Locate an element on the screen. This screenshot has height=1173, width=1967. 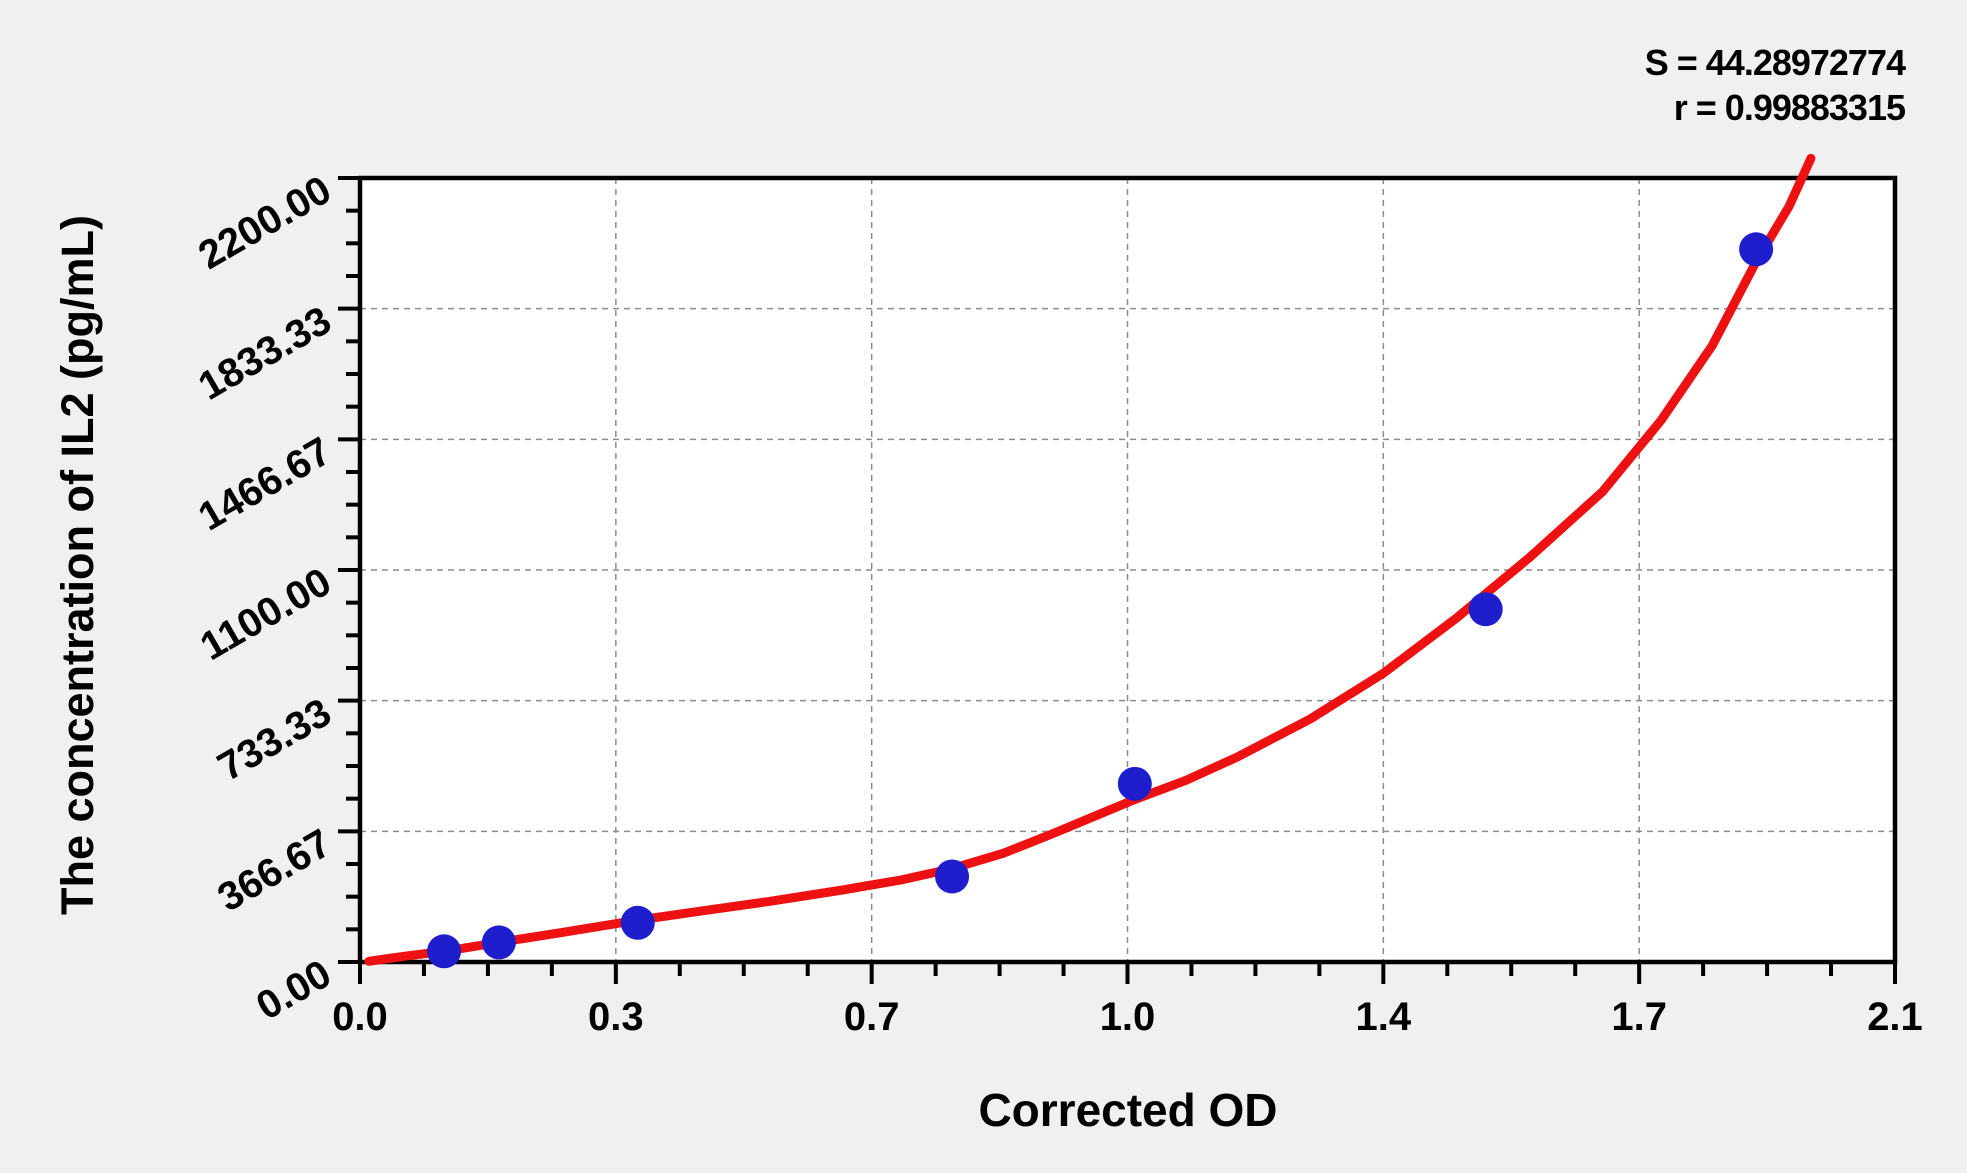
x-tick-label: 2.1 is located at coordinates (1895, 1017).